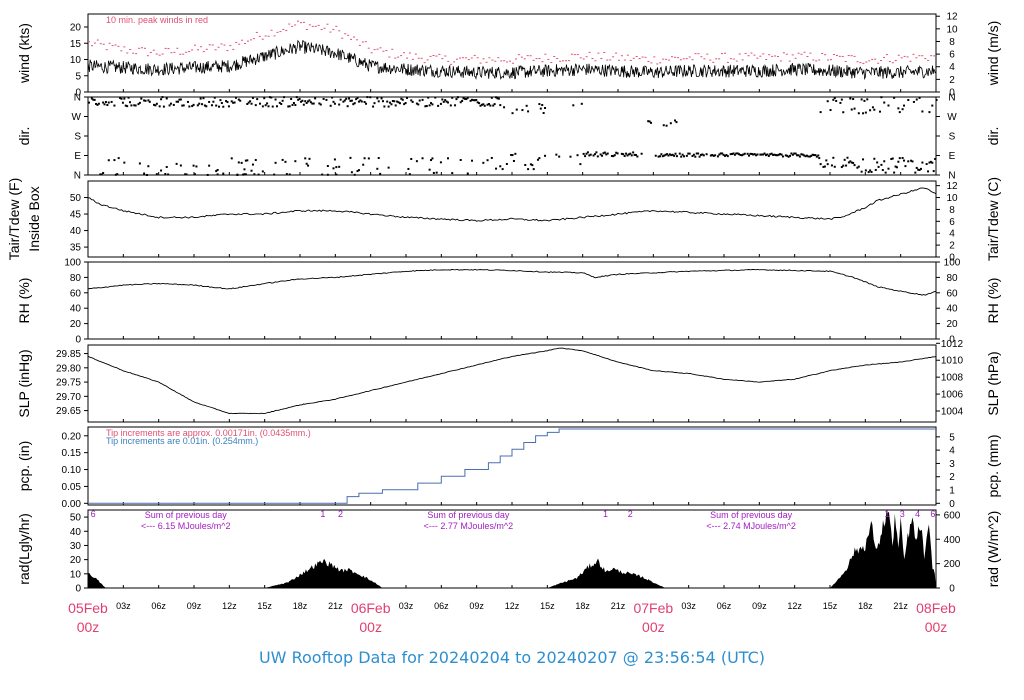 The height and width of the screenshot is (700, 1024). Describe the element at coordinates (76, 231) in the screenshot. I see `left-tick-label: 40` at that location.